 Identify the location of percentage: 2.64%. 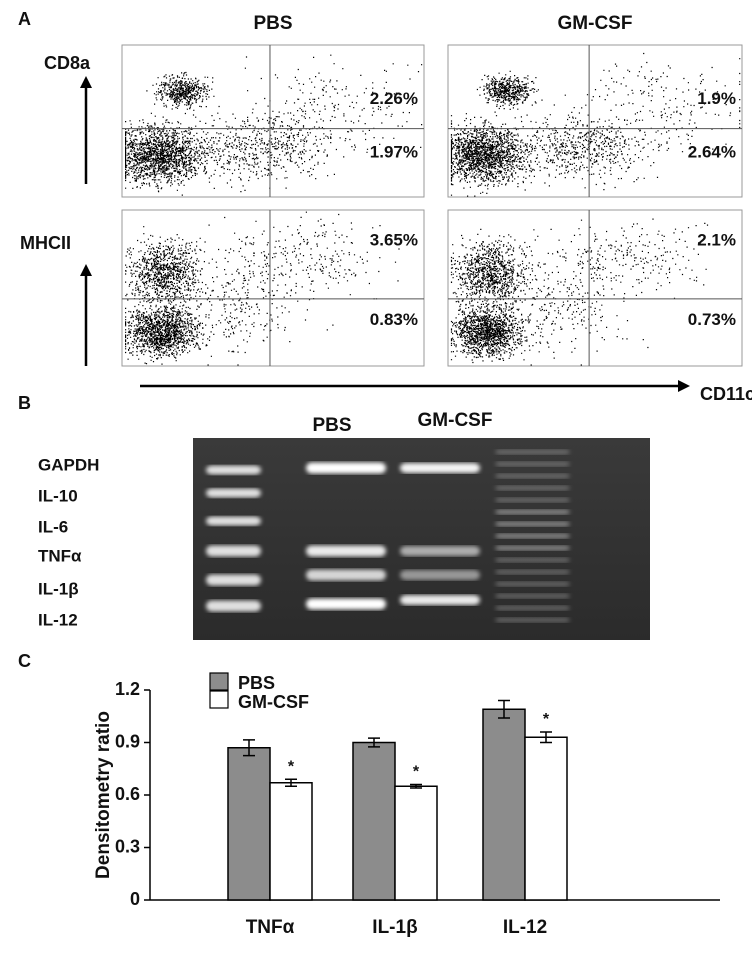
(712, 151).